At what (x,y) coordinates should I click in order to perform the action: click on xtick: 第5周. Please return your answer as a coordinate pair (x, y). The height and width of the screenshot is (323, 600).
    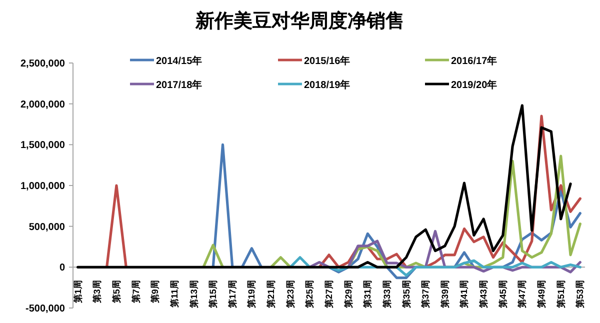
    Looking at the image, I should click on (116, 292).